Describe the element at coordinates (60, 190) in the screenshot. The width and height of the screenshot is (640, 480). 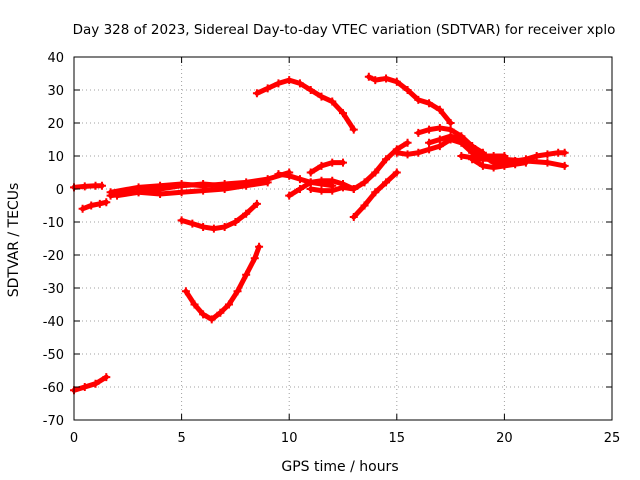
I see `y-tick-label: 0` at that location.